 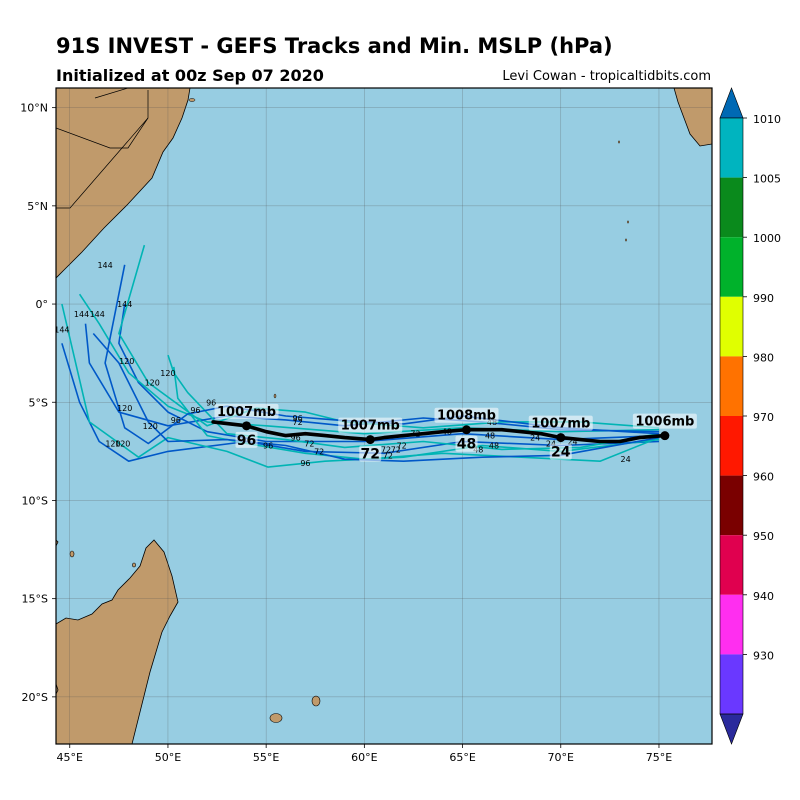 I want to click on forecast-hour-label: 24, so click(x=561, y=453).